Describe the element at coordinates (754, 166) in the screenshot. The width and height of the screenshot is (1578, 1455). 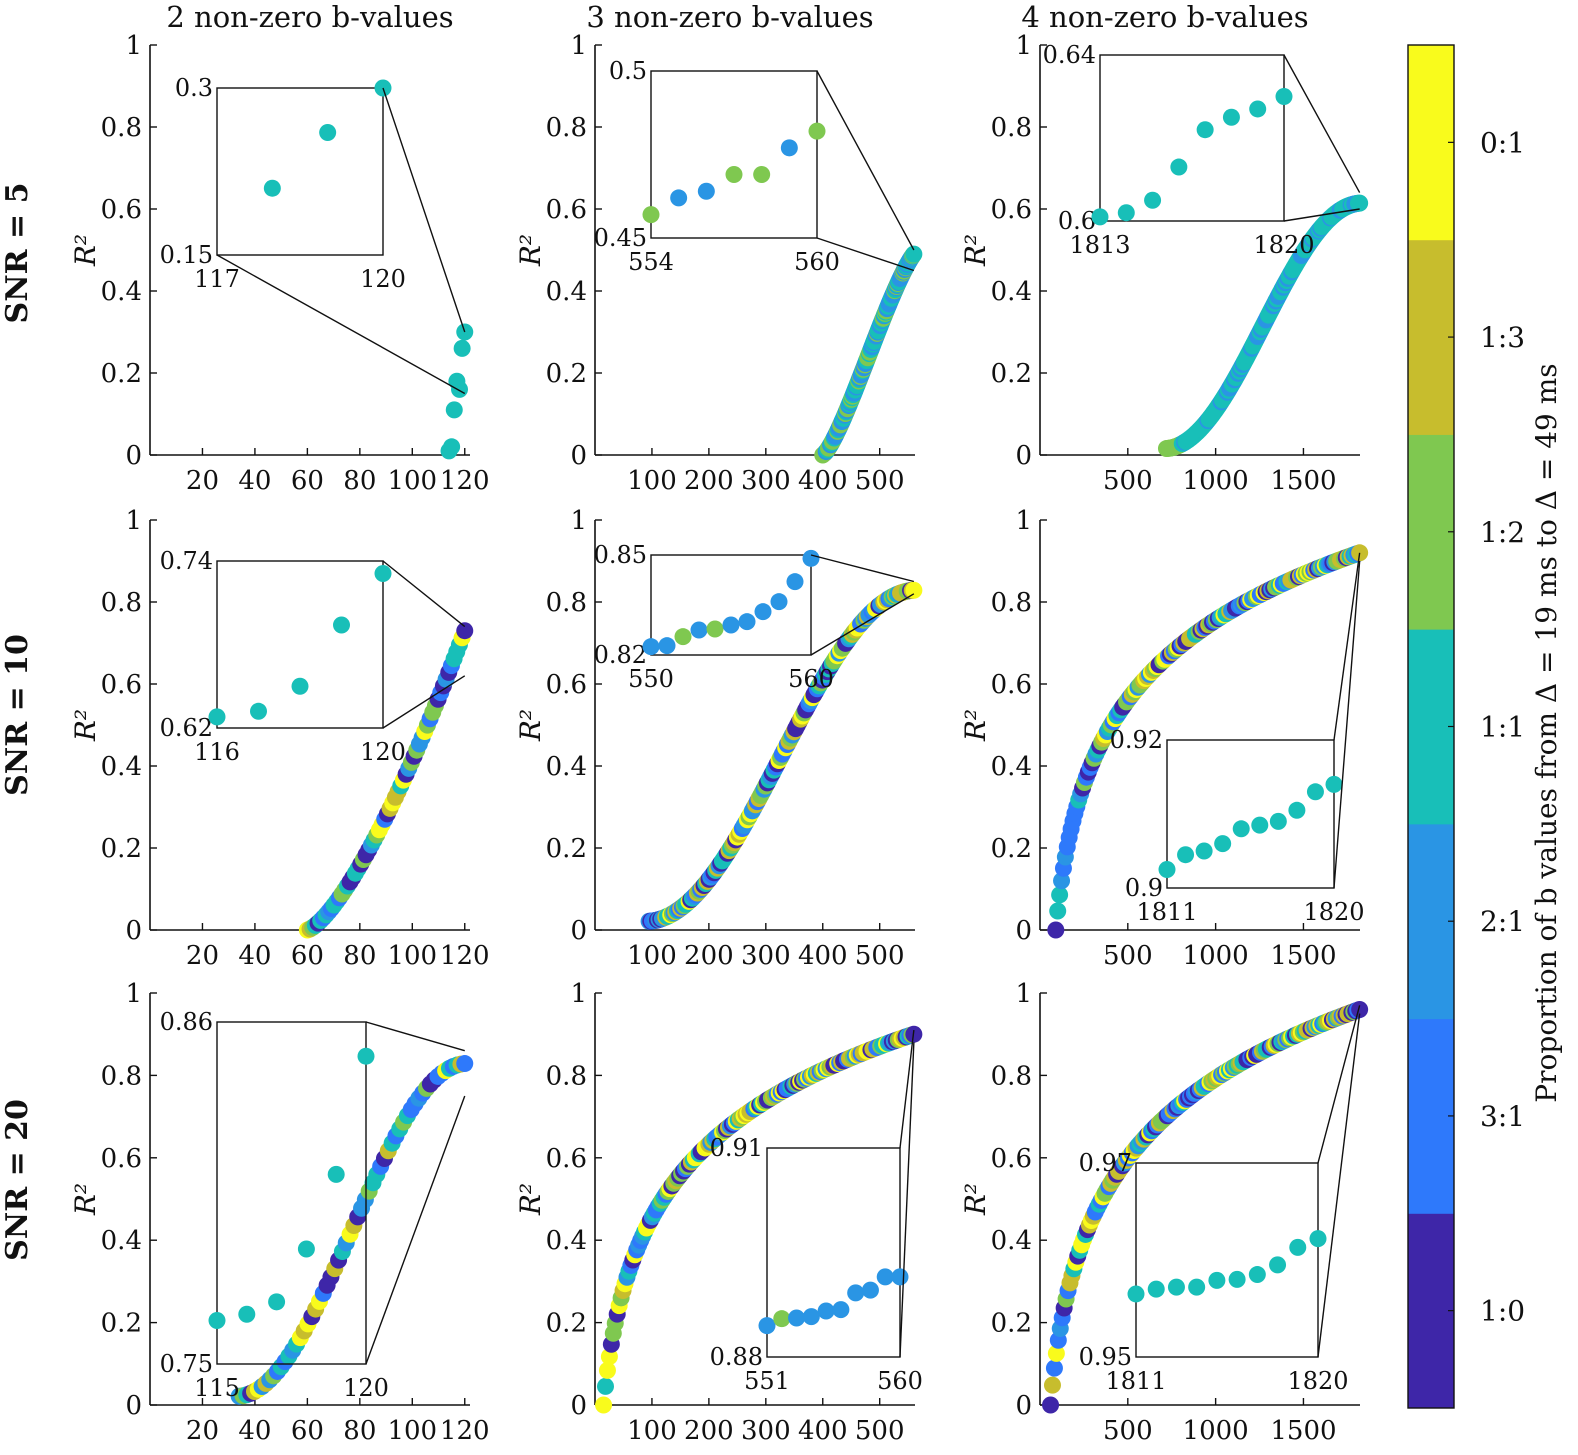
I see `zoom-inset: 0.45 0.5 554 560` at that location.